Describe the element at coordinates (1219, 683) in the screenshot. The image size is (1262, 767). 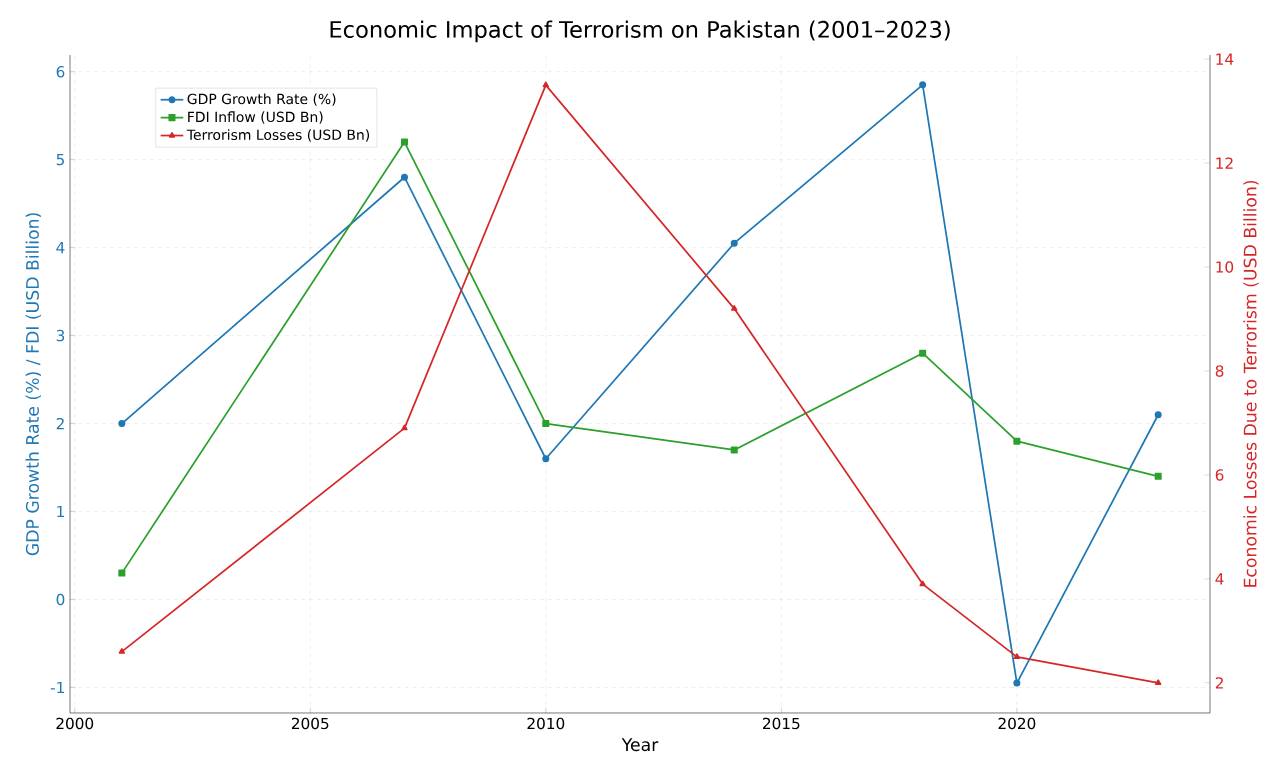
I see `y2-tick-label: 2` at that location.